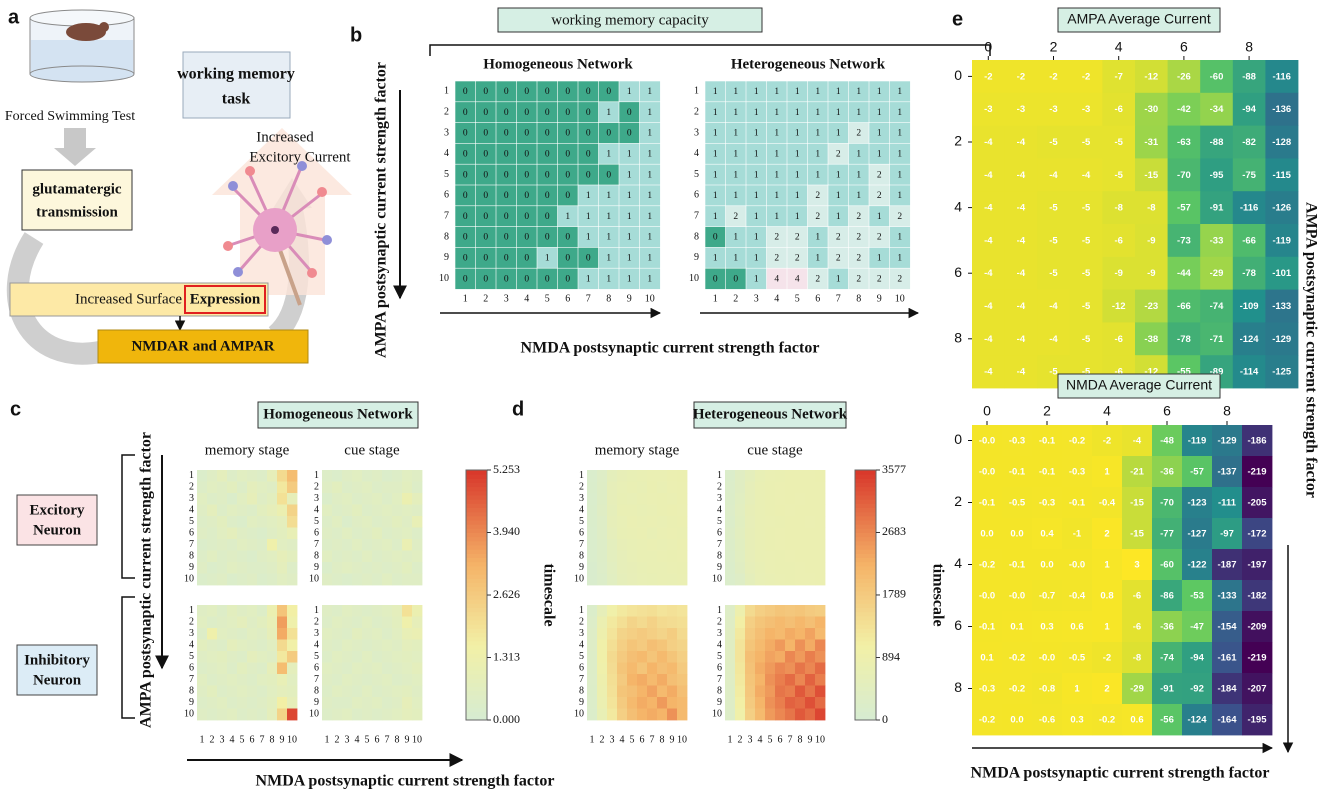 This screenshot has width=1325, height=795. Describe the element at coordinates (581, 510) in the screenshot. I see `y-tick-label: 4` at that location.